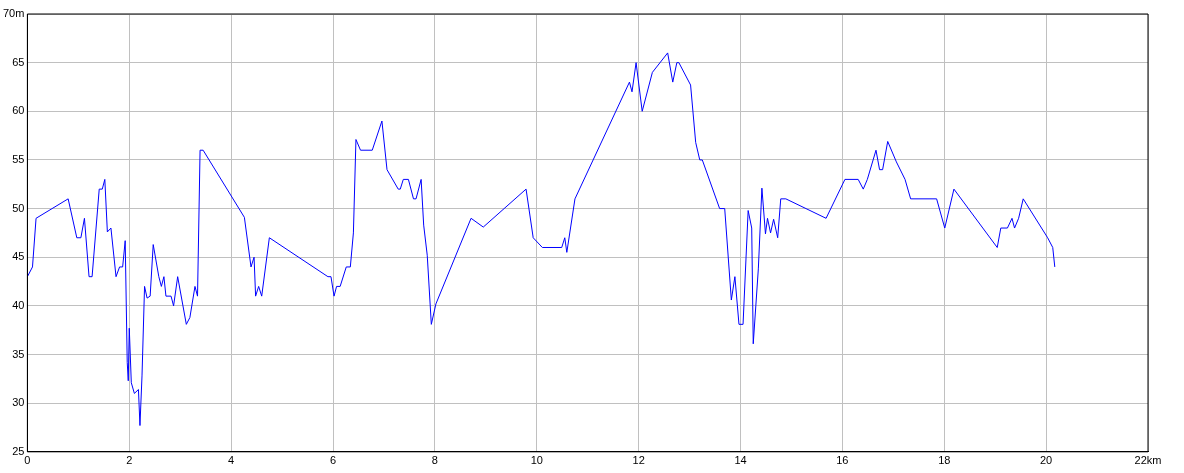 This screenshot has height=473, width=1184. What do you see at coordinates (842, 460) in the screenshot?
I see `x-tick-label: 16` at bounding box center [842, 460].